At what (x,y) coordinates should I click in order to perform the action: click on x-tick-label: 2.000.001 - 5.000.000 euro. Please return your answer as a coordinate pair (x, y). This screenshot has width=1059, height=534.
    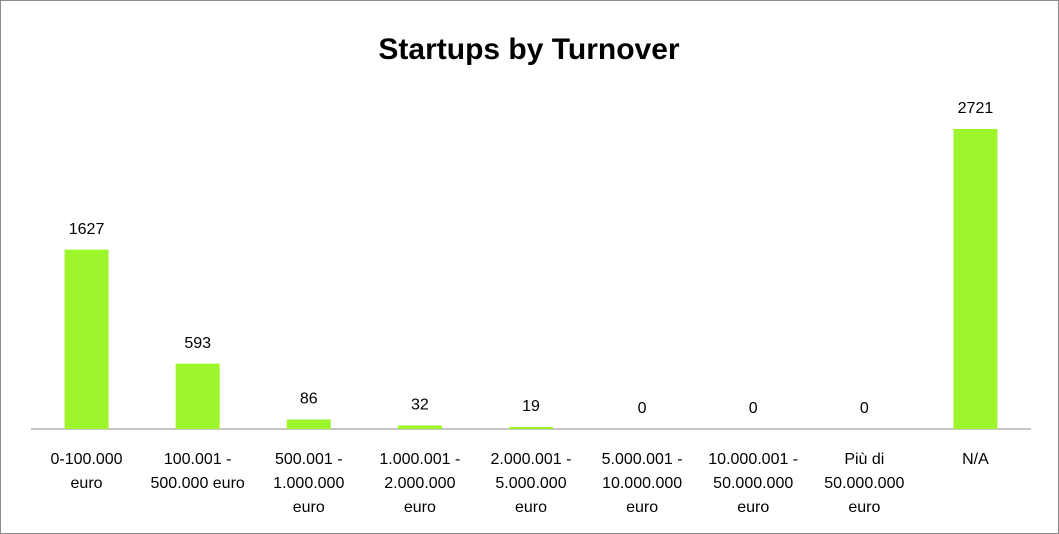
    Looking at the image, I should click on (531, 483).